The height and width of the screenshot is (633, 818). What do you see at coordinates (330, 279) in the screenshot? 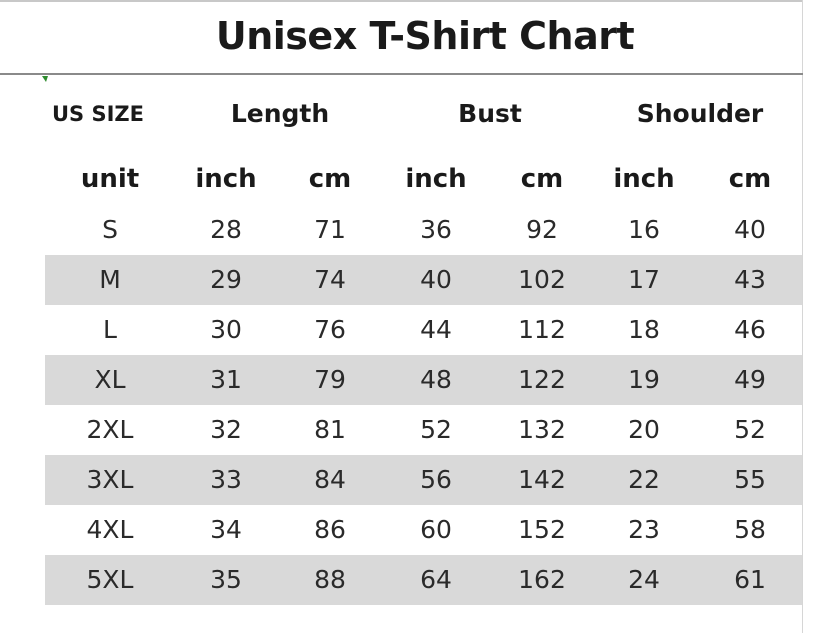
I see `cell-length-cm: 74` at bounding box center [330, 279].